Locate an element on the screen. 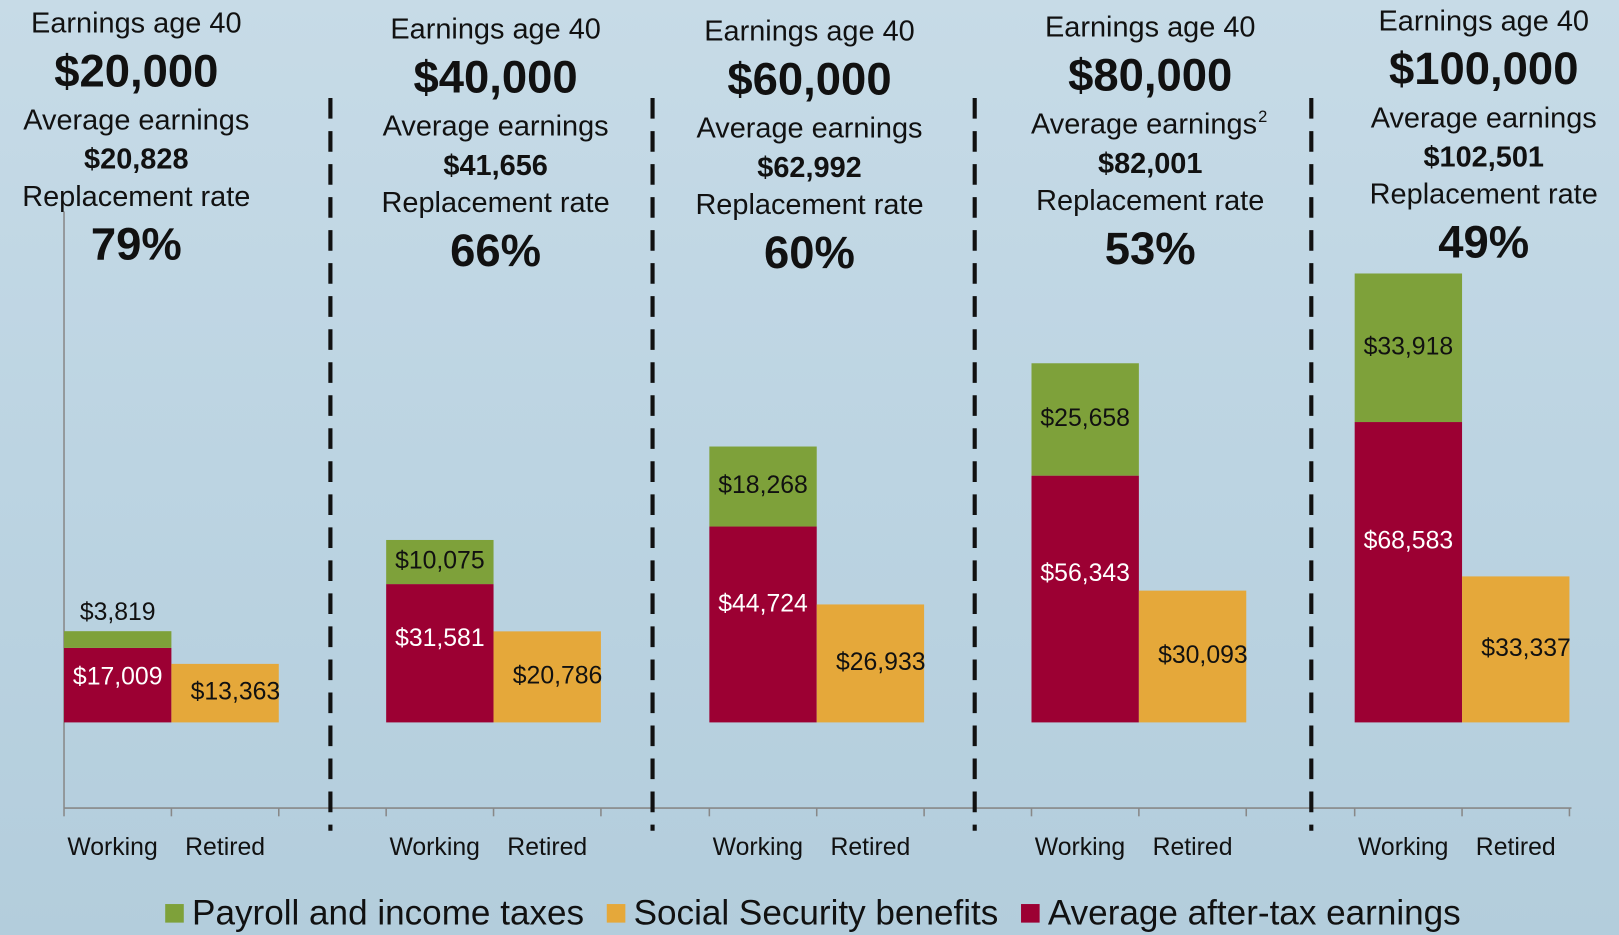 This screenshot has height=935, width=1619. value-label: $25,658 is located at coordinates (1085, 418).